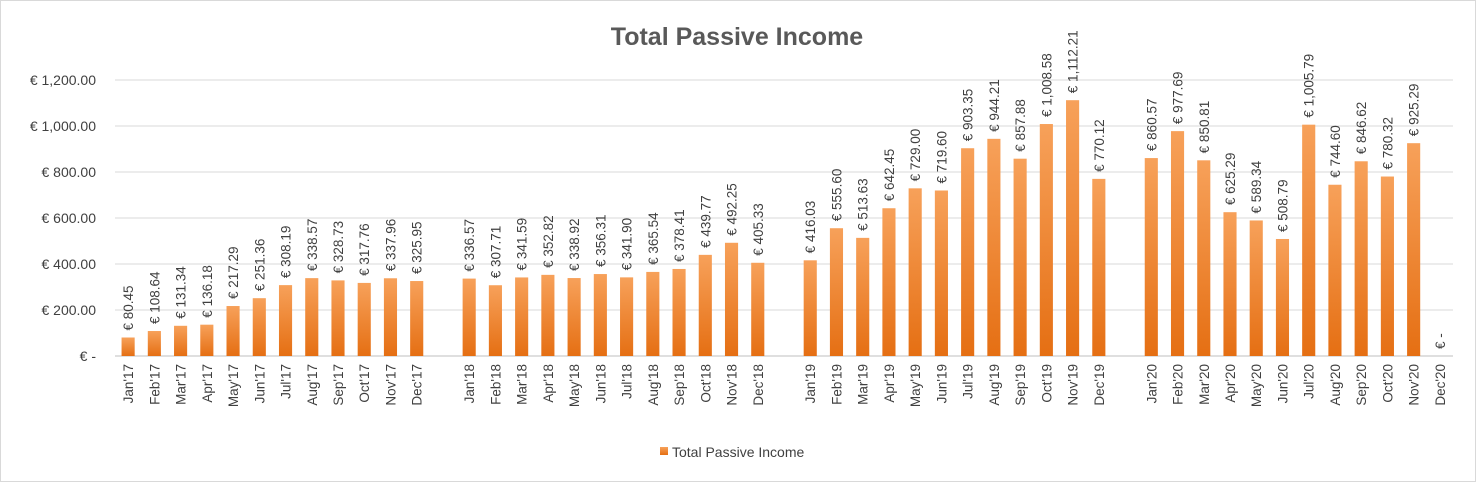  I want to click on data-label: € 337.96, so click(390, 245).